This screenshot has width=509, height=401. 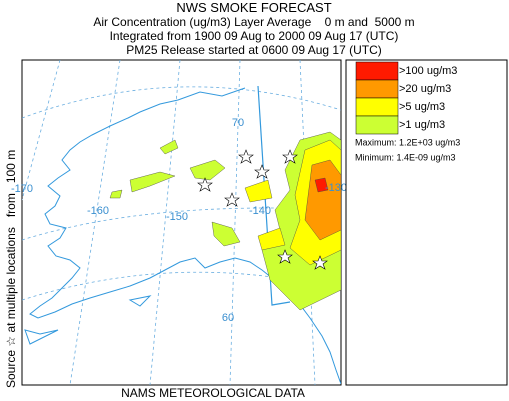 What do you see at coordinates (88, 320) in the screenshot?
I see `islands` at bounding box center [88, 320].